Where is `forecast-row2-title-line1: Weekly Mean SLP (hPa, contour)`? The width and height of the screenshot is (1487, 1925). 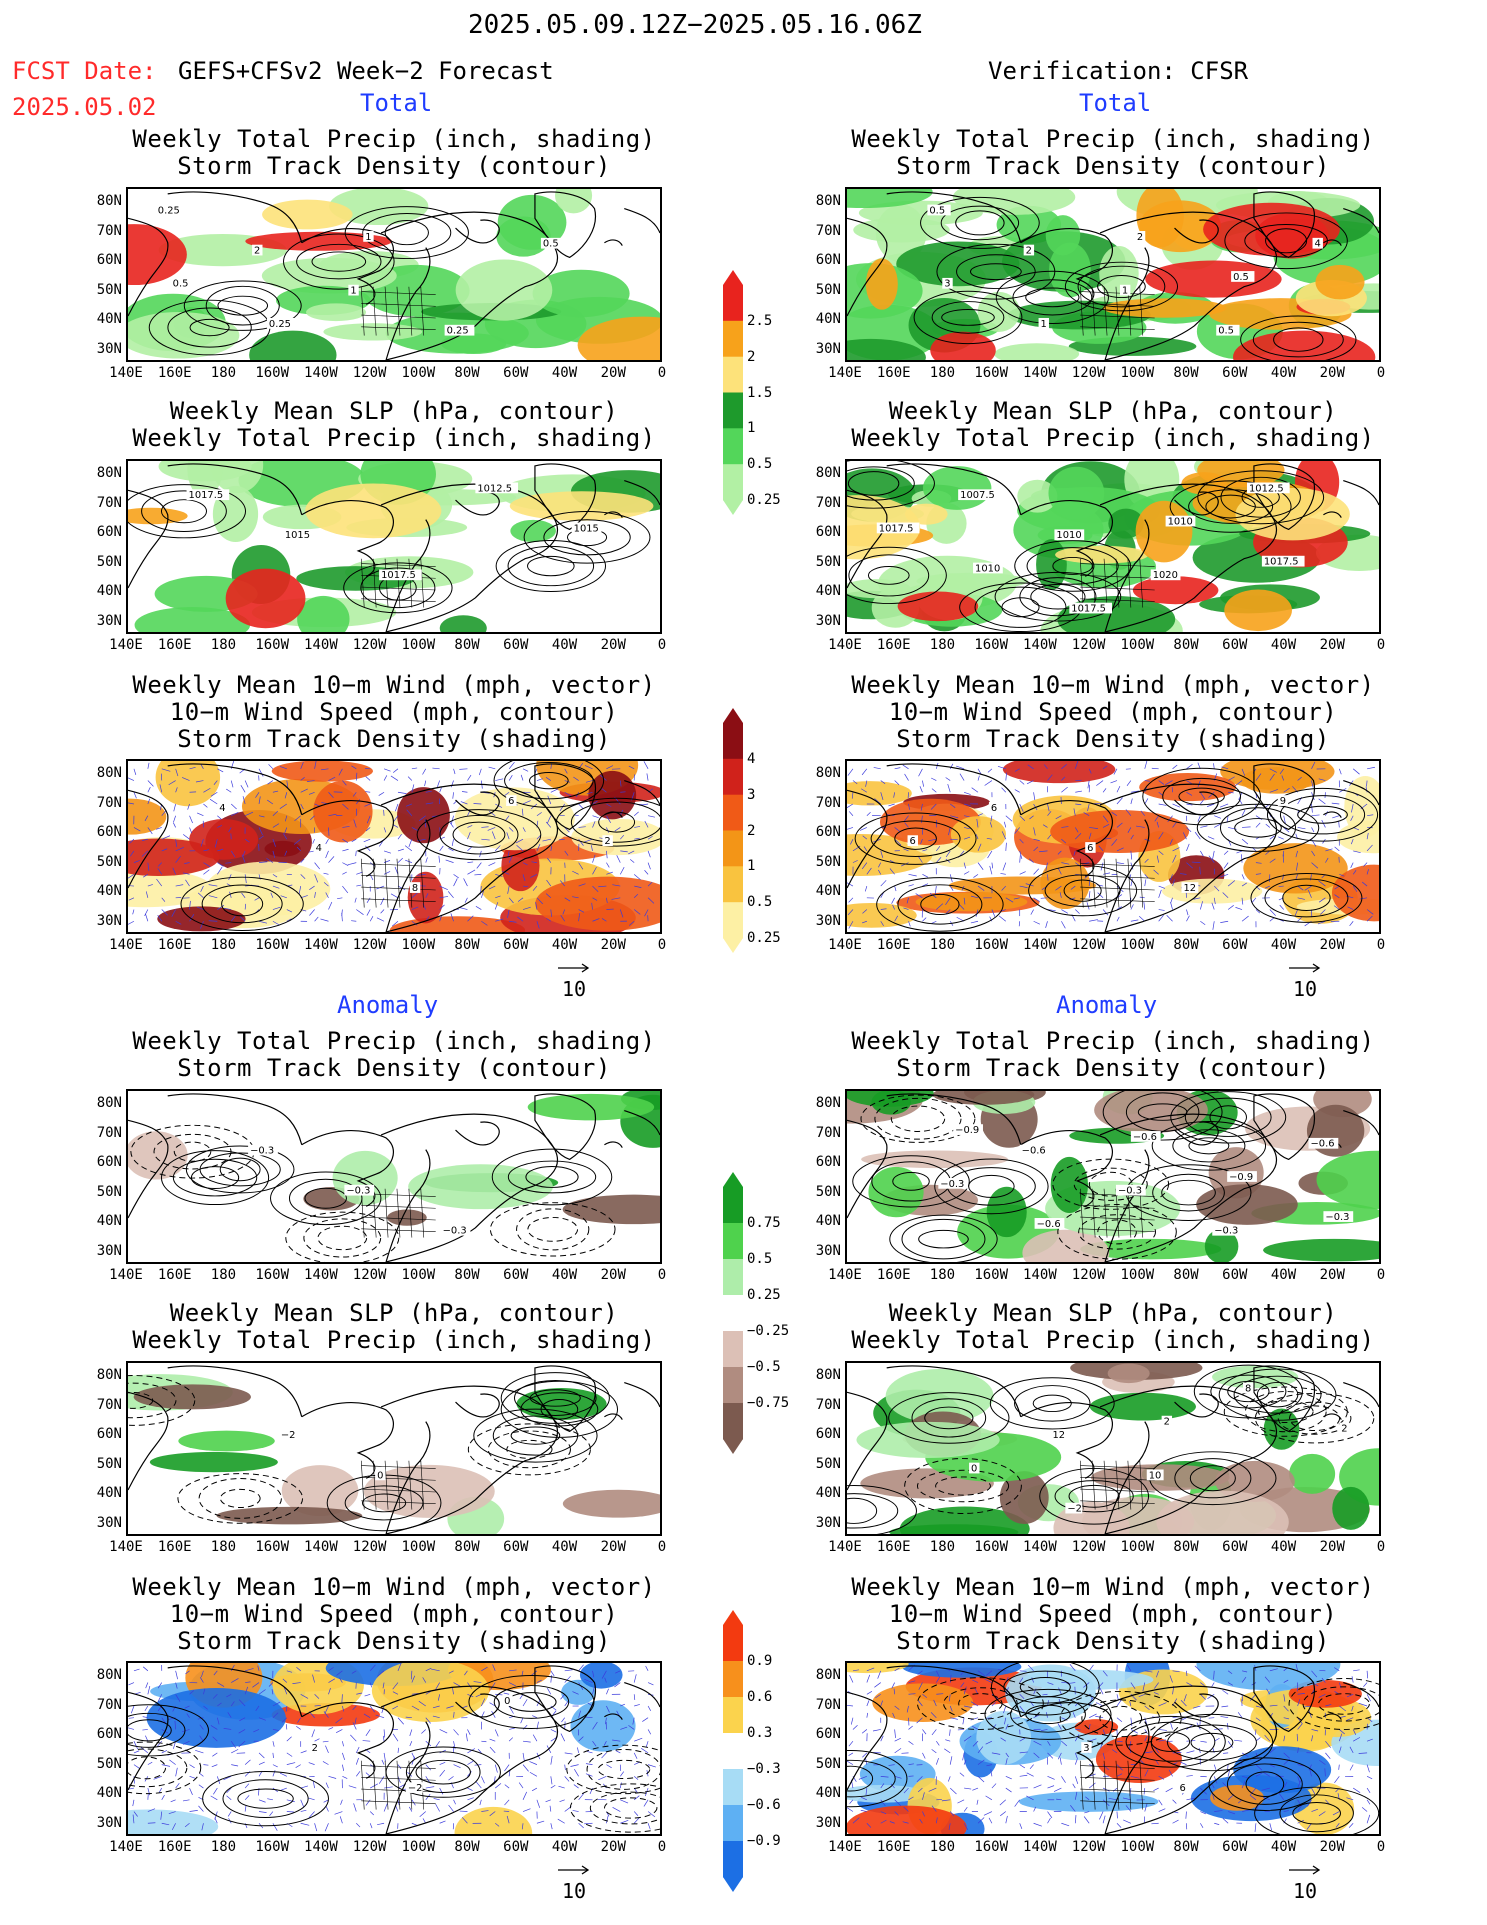 forecast-row2-title-line1: Weekly Mean SLP (hPa, contour) is located at coordinates (394, 411).